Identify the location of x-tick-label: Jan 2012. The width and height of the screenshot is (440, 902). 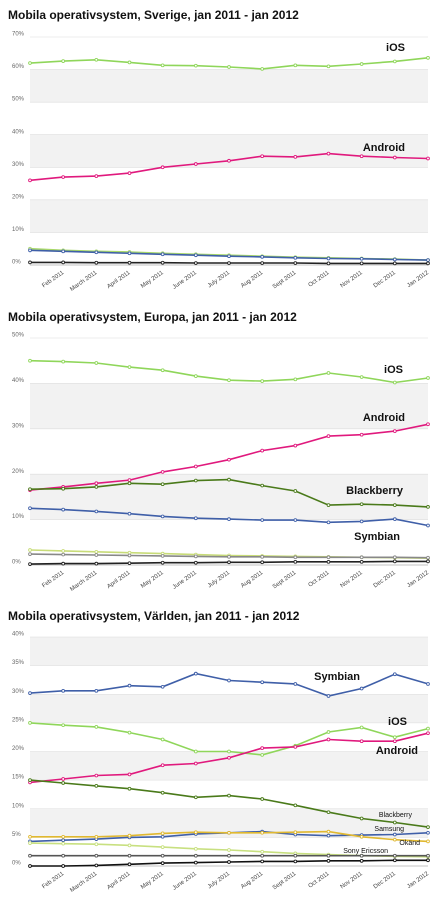
(418, 880).